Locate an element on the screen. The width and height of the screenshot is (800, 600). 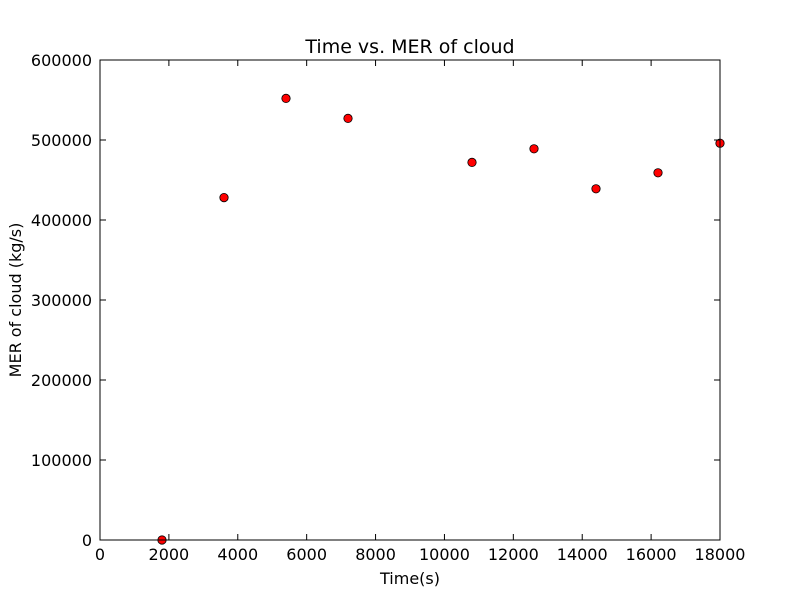
y-tick-label: 300000 is located at coordinates (61, 300).